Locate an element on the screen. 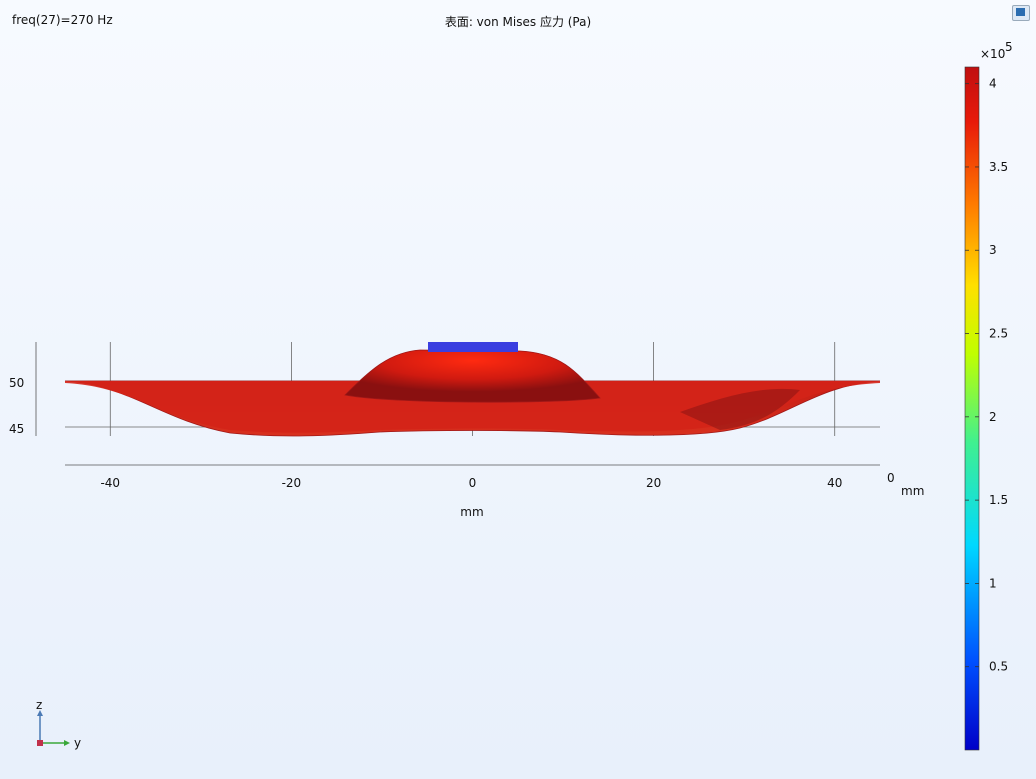 The width and height of the screenshot is (1036, 779). z-tick-50: 50 is located at coordinates (16, 383).